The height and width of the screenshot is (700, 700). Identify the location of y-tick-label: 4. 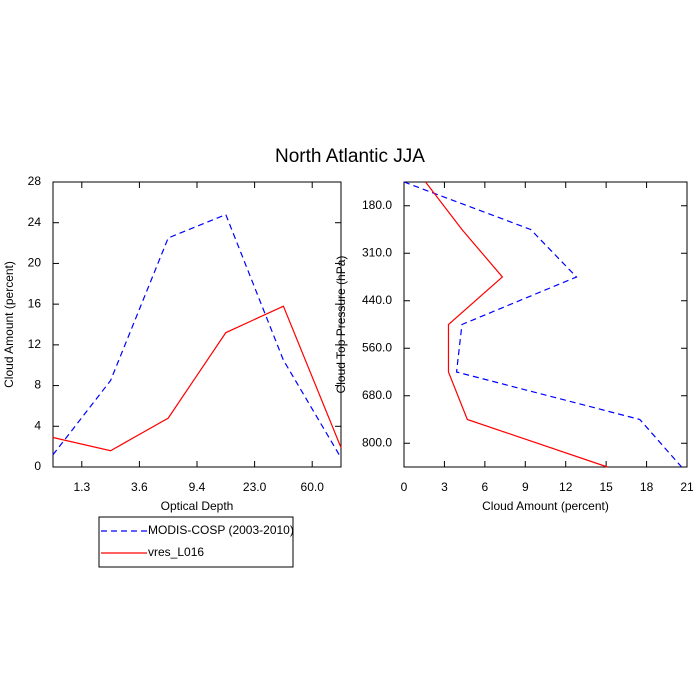
(37, 425).